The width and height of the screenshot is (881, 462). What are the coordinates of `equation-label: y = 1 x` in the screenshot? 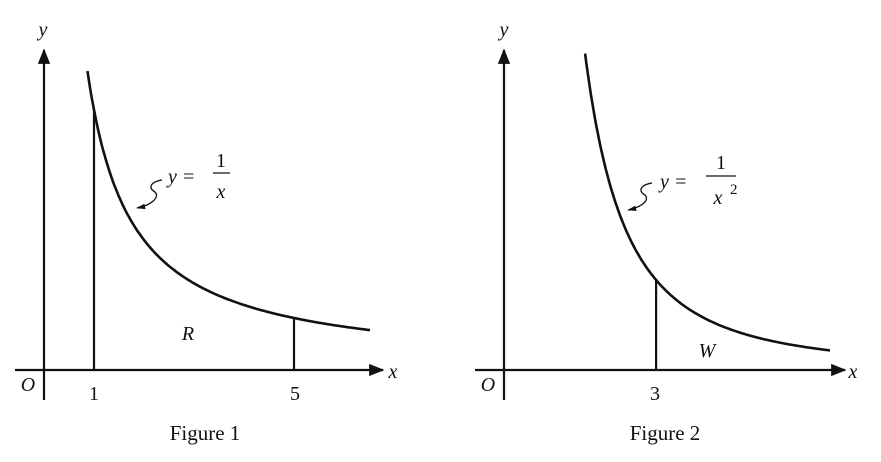 It's located at (198, 176).